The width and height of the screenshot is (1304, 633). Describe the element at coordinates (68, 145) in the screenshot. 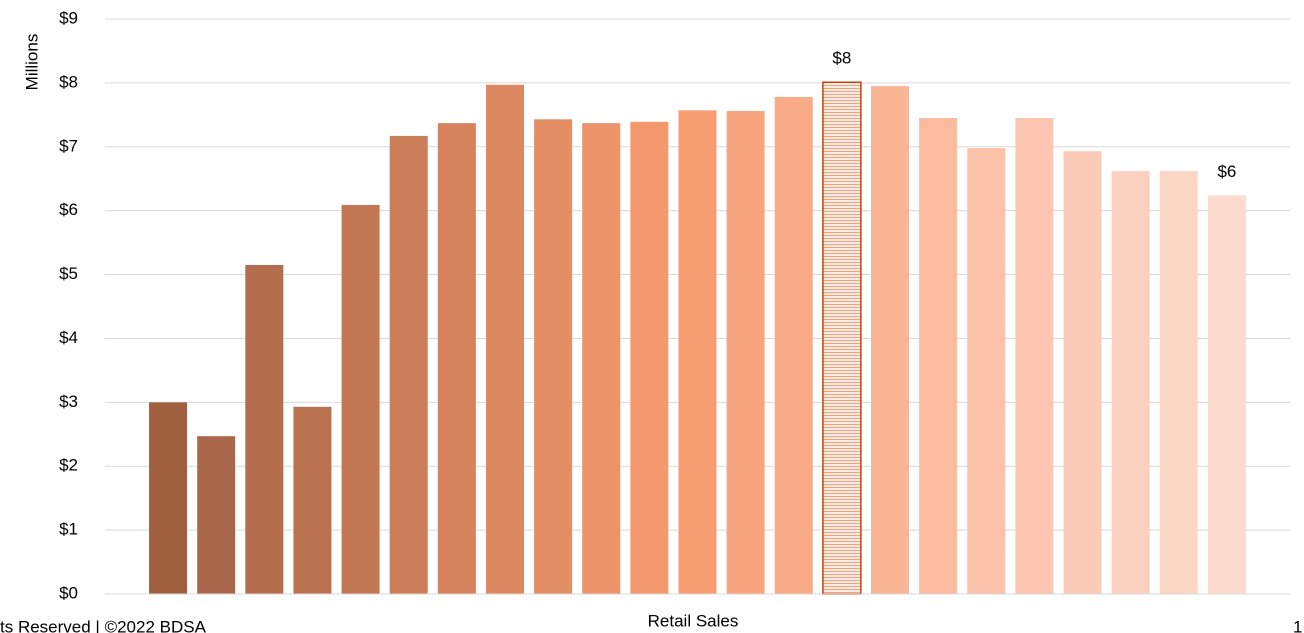

I see `y-tick-label: $7` at that location.